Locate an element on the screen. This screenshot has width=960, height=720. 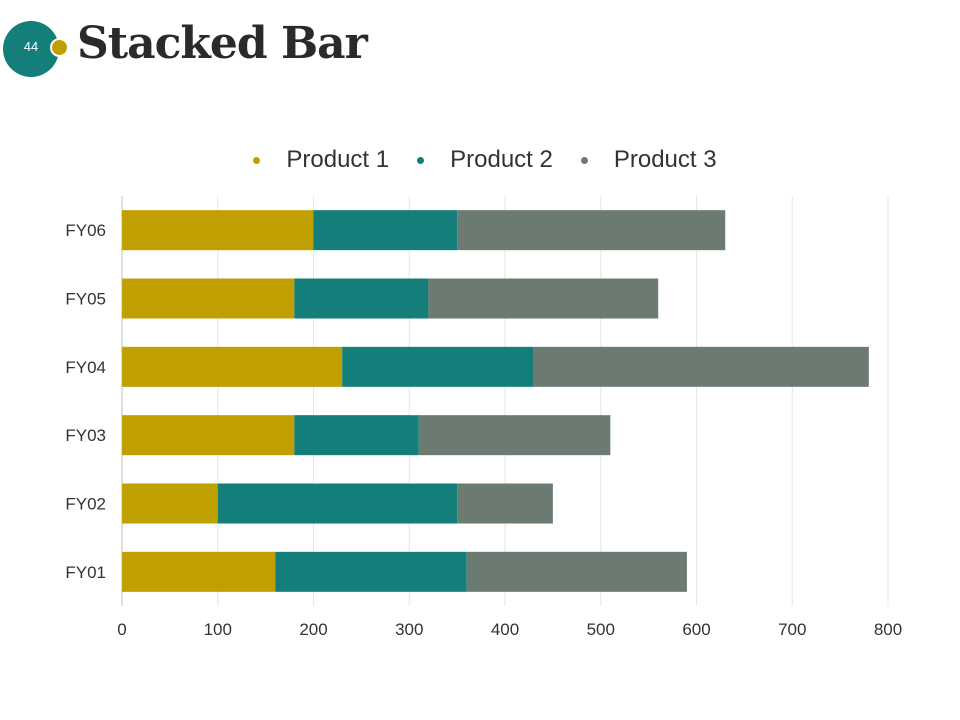
legend-item-product-3: Product 3 is located at coordinates (648, 160).